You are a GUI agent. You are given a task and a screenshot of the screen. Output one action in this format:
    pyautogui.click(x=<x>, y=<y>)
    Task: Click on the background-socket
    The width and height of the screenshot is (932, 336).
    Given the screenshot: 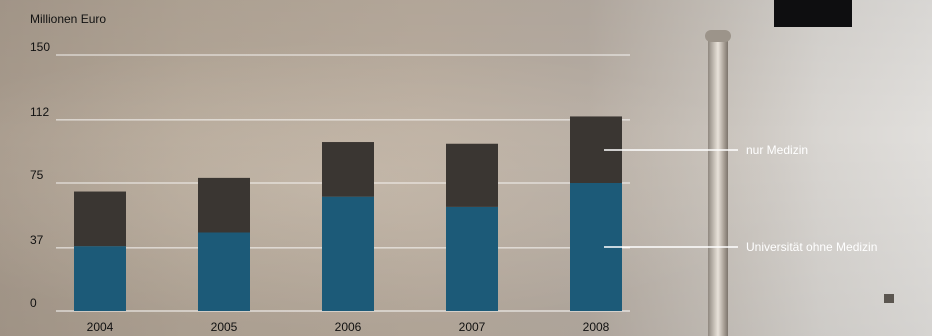 What is the action you would take?
    pyautogui.click(x=889, y=298)
    